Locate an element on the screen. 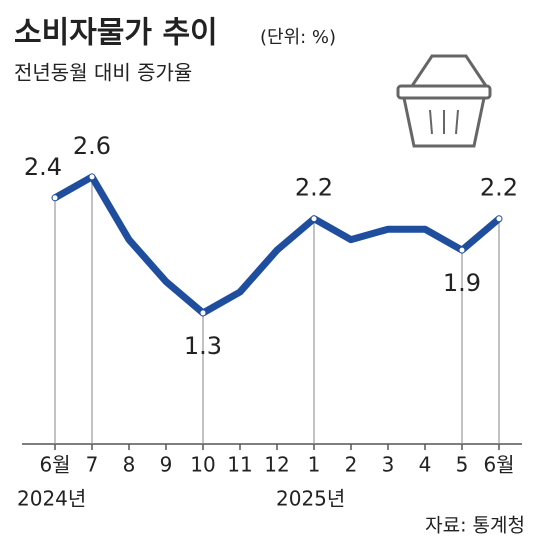 The width and height of the screenshot is (539, 556). value-label: 1.9 is located at coordinates (462, 283).